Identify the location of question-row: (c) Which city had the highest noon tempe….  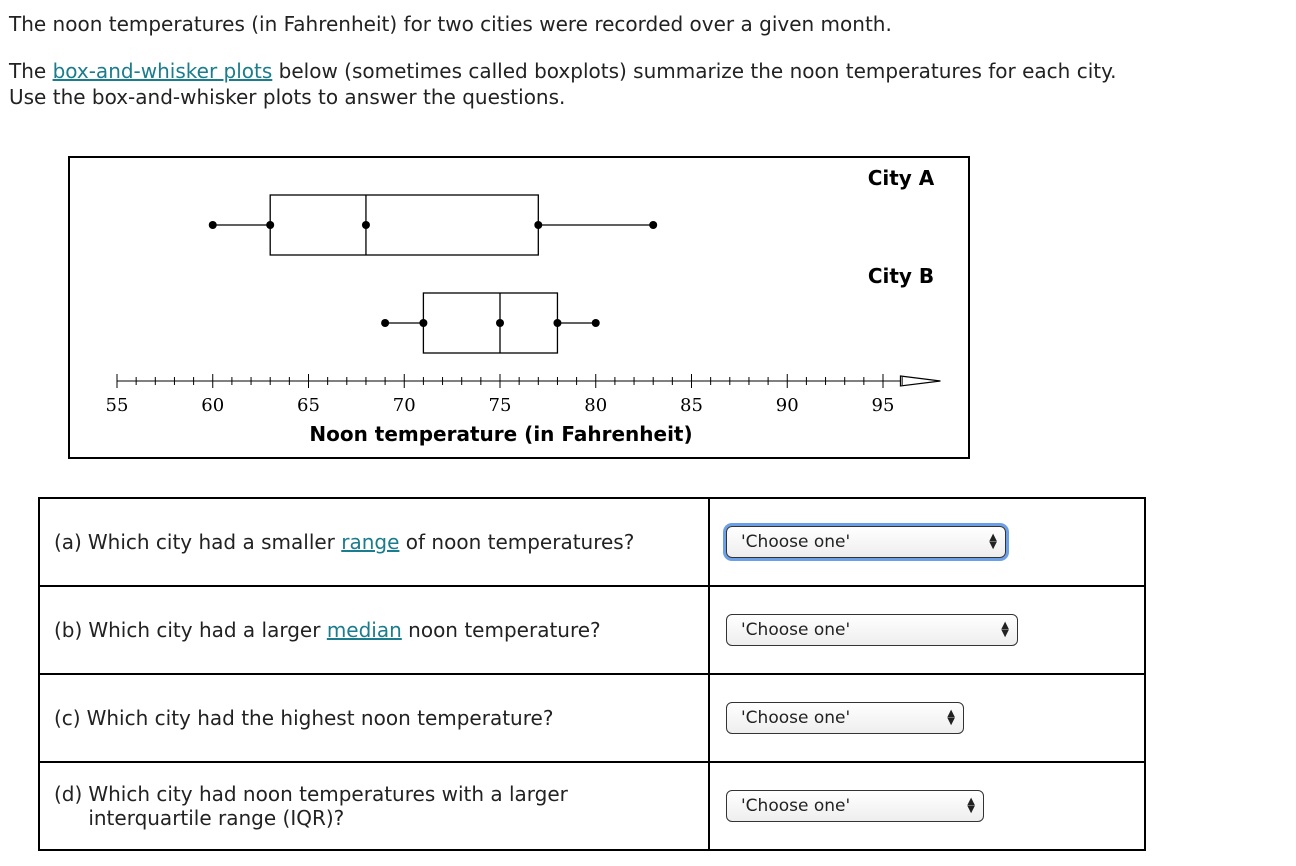
(592, 718).